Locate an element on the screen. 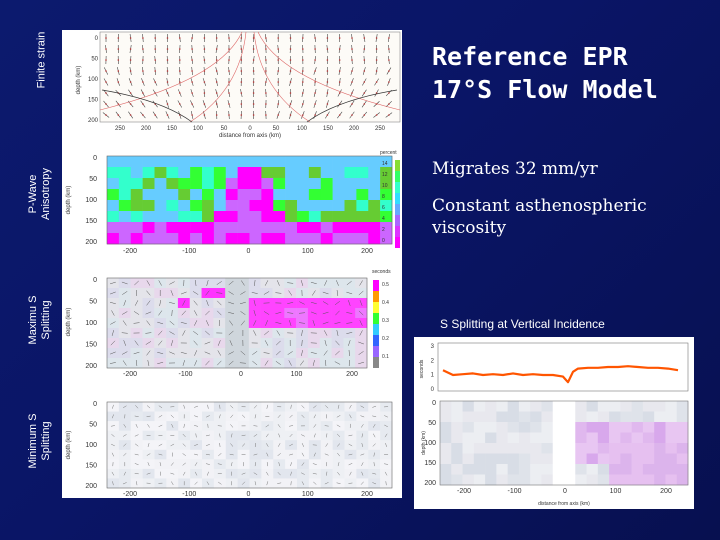 This screenshot has width=720, height=540. mn-xtick-0: -200 is located at coordinates (130, 494).